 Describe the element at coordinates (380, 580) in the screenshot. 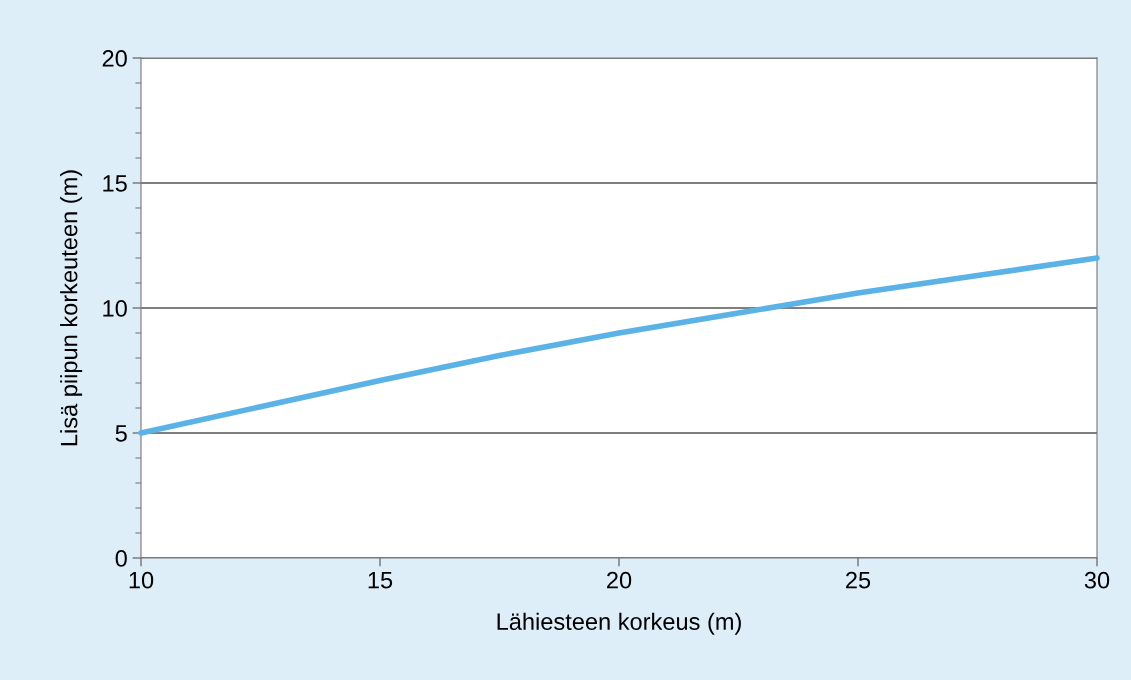

I see `x-tick-label: 15` at that location.